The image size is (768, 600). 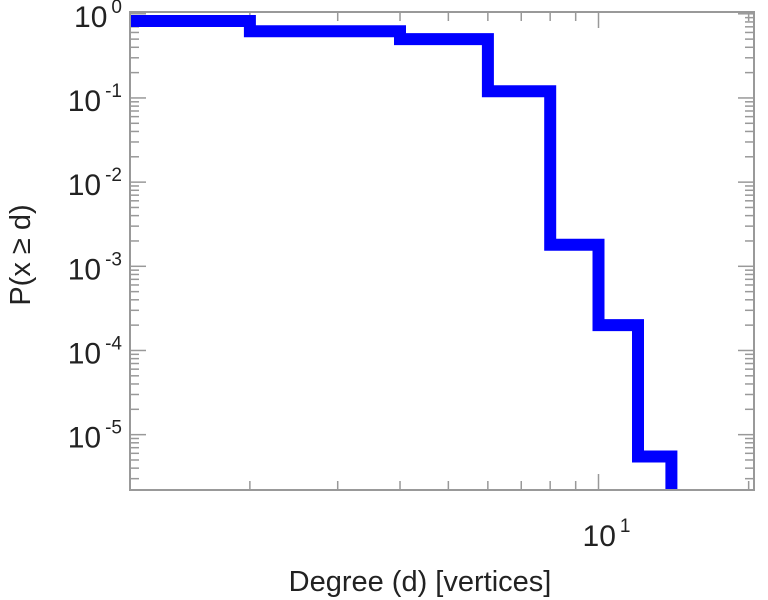 What do you see at coordinates (420, 582) in the screenshot?
I see `x-axis-label: Degree (d) [vertices]` at bounding box center [420, 582].